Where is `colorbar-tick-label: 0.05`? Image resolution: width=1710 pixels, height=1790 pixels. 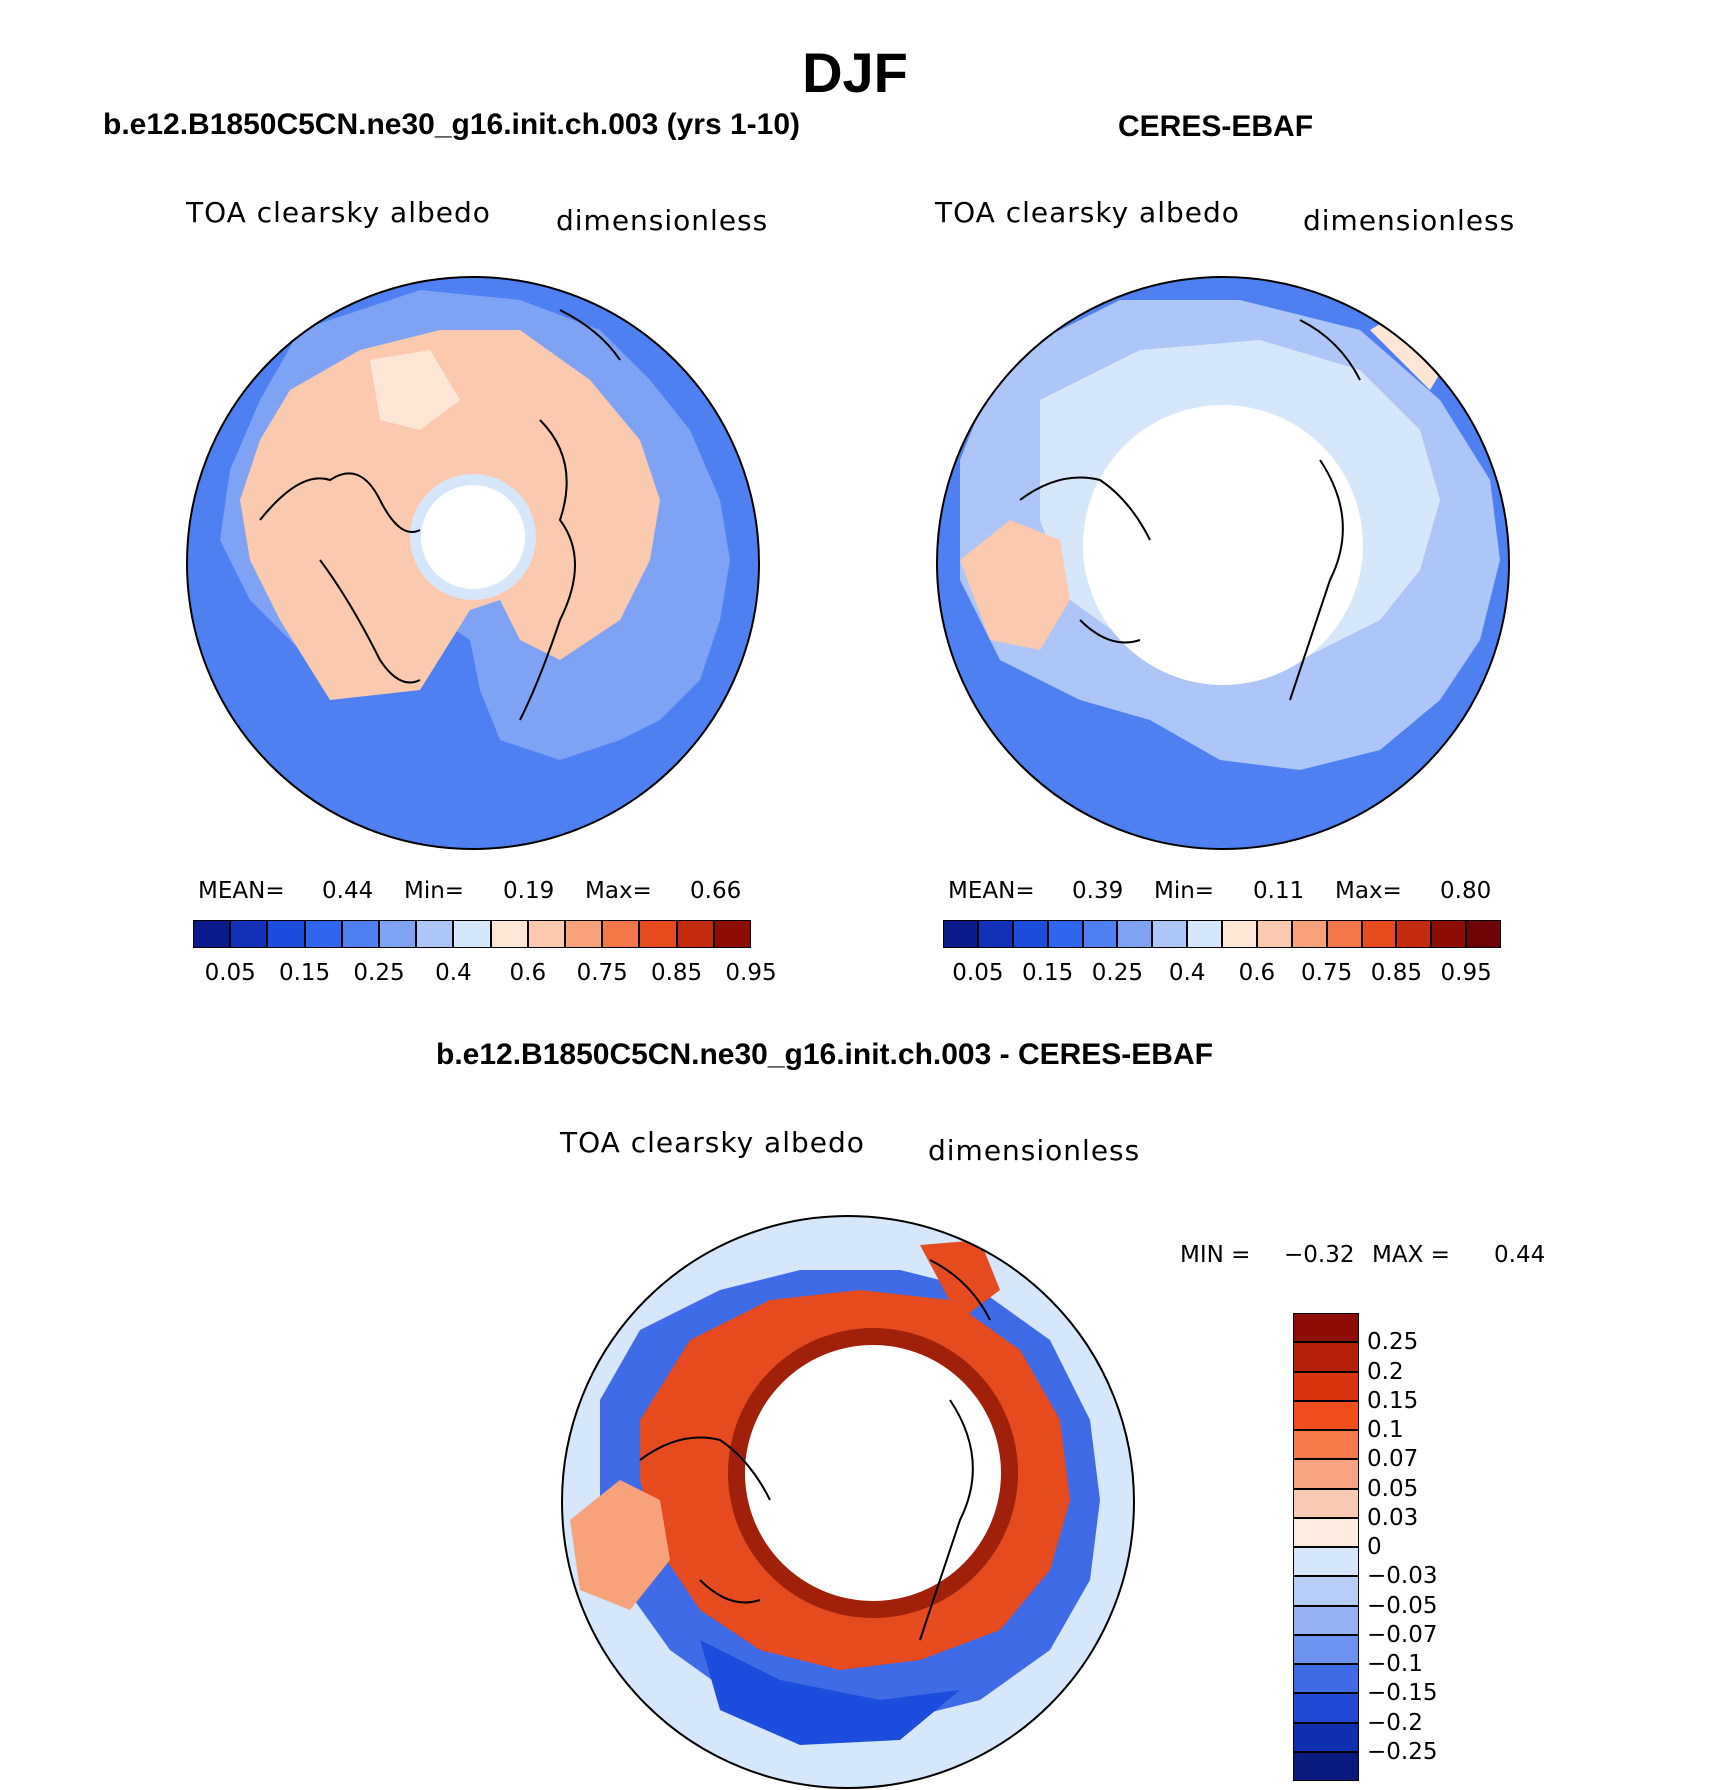
colorbar-tick-label: 0.05 is located at coordinates (1393, 1488).